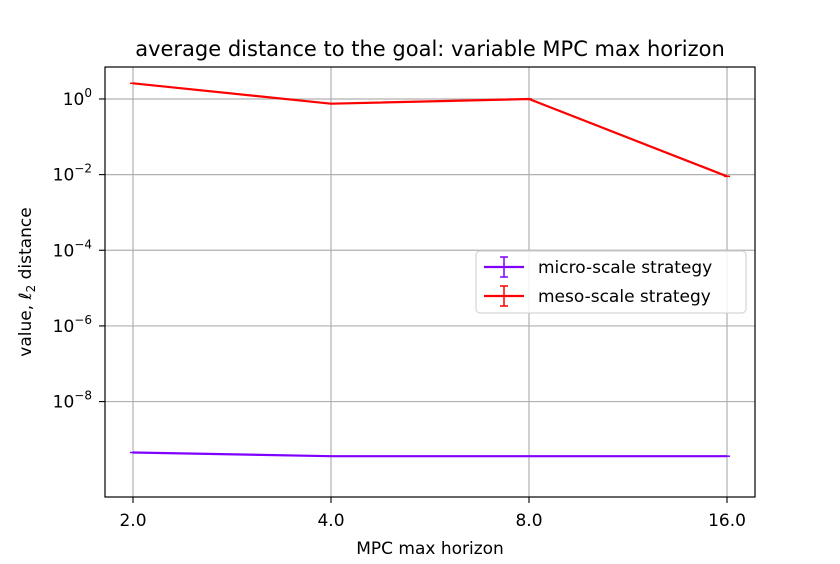  I want to click on x-axis-label: MPC max horizon, so click(430, 549).